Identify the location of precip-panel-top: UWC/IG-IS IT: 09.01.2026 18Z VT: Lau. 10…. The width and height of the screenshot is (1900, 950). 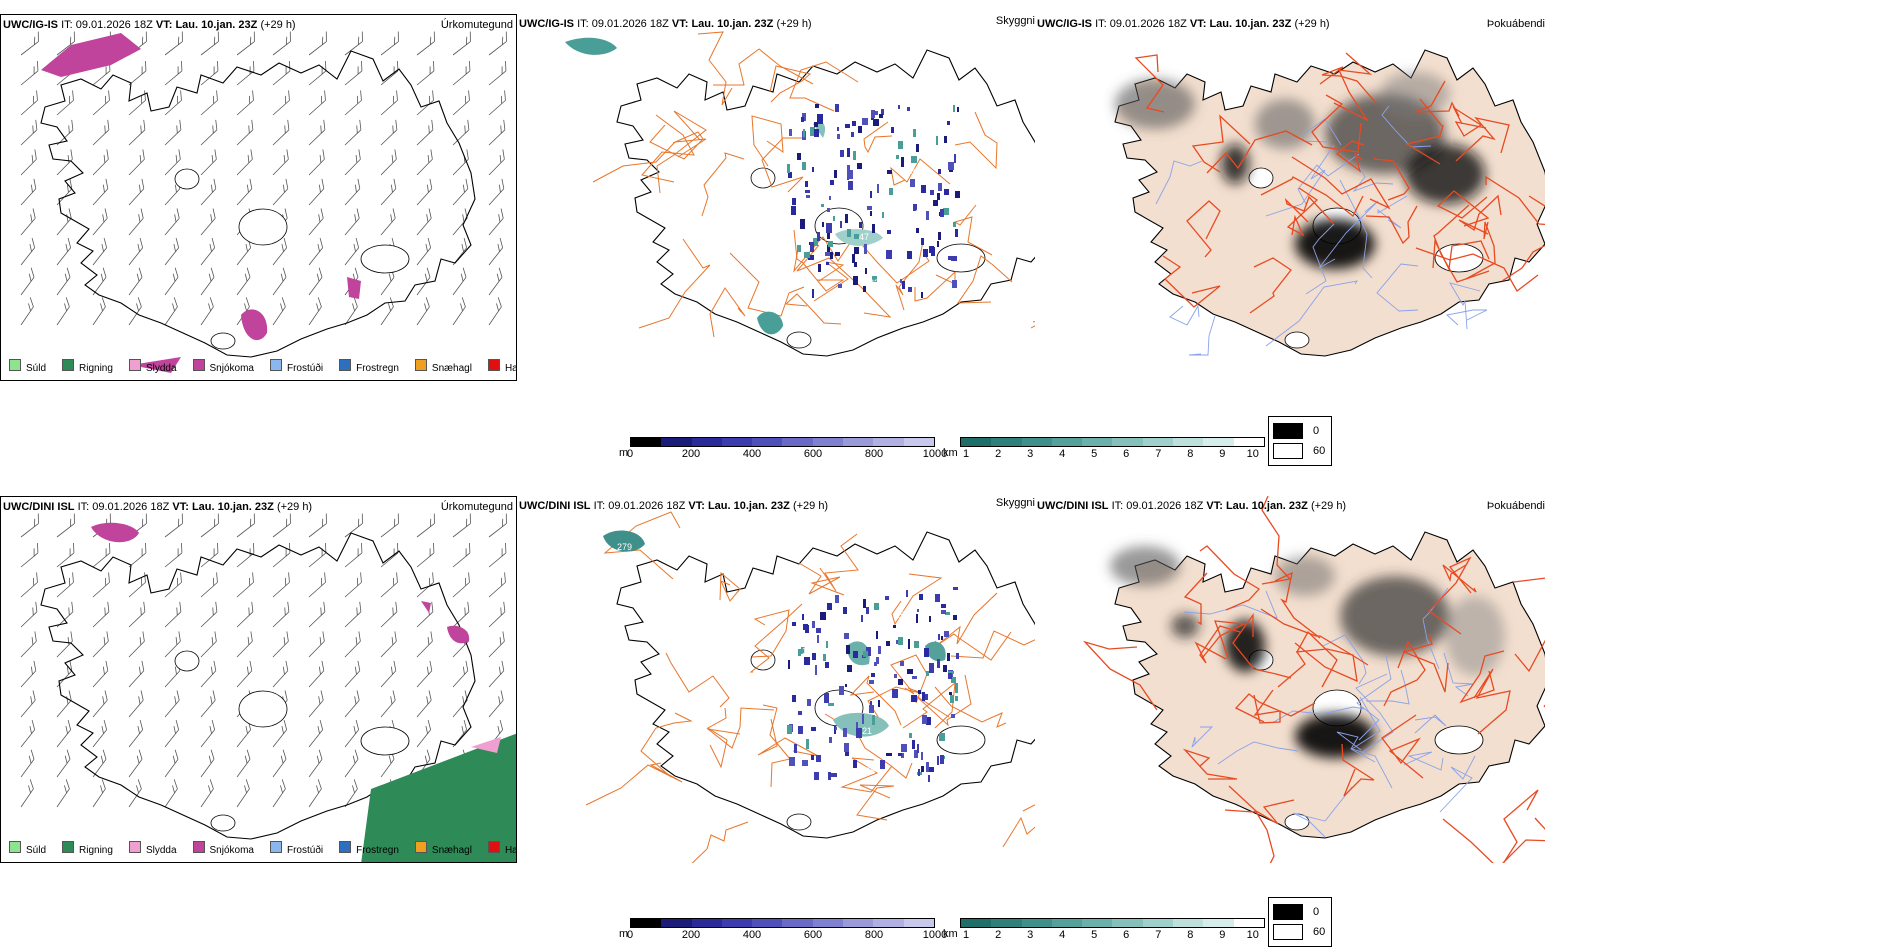
(258, 197).